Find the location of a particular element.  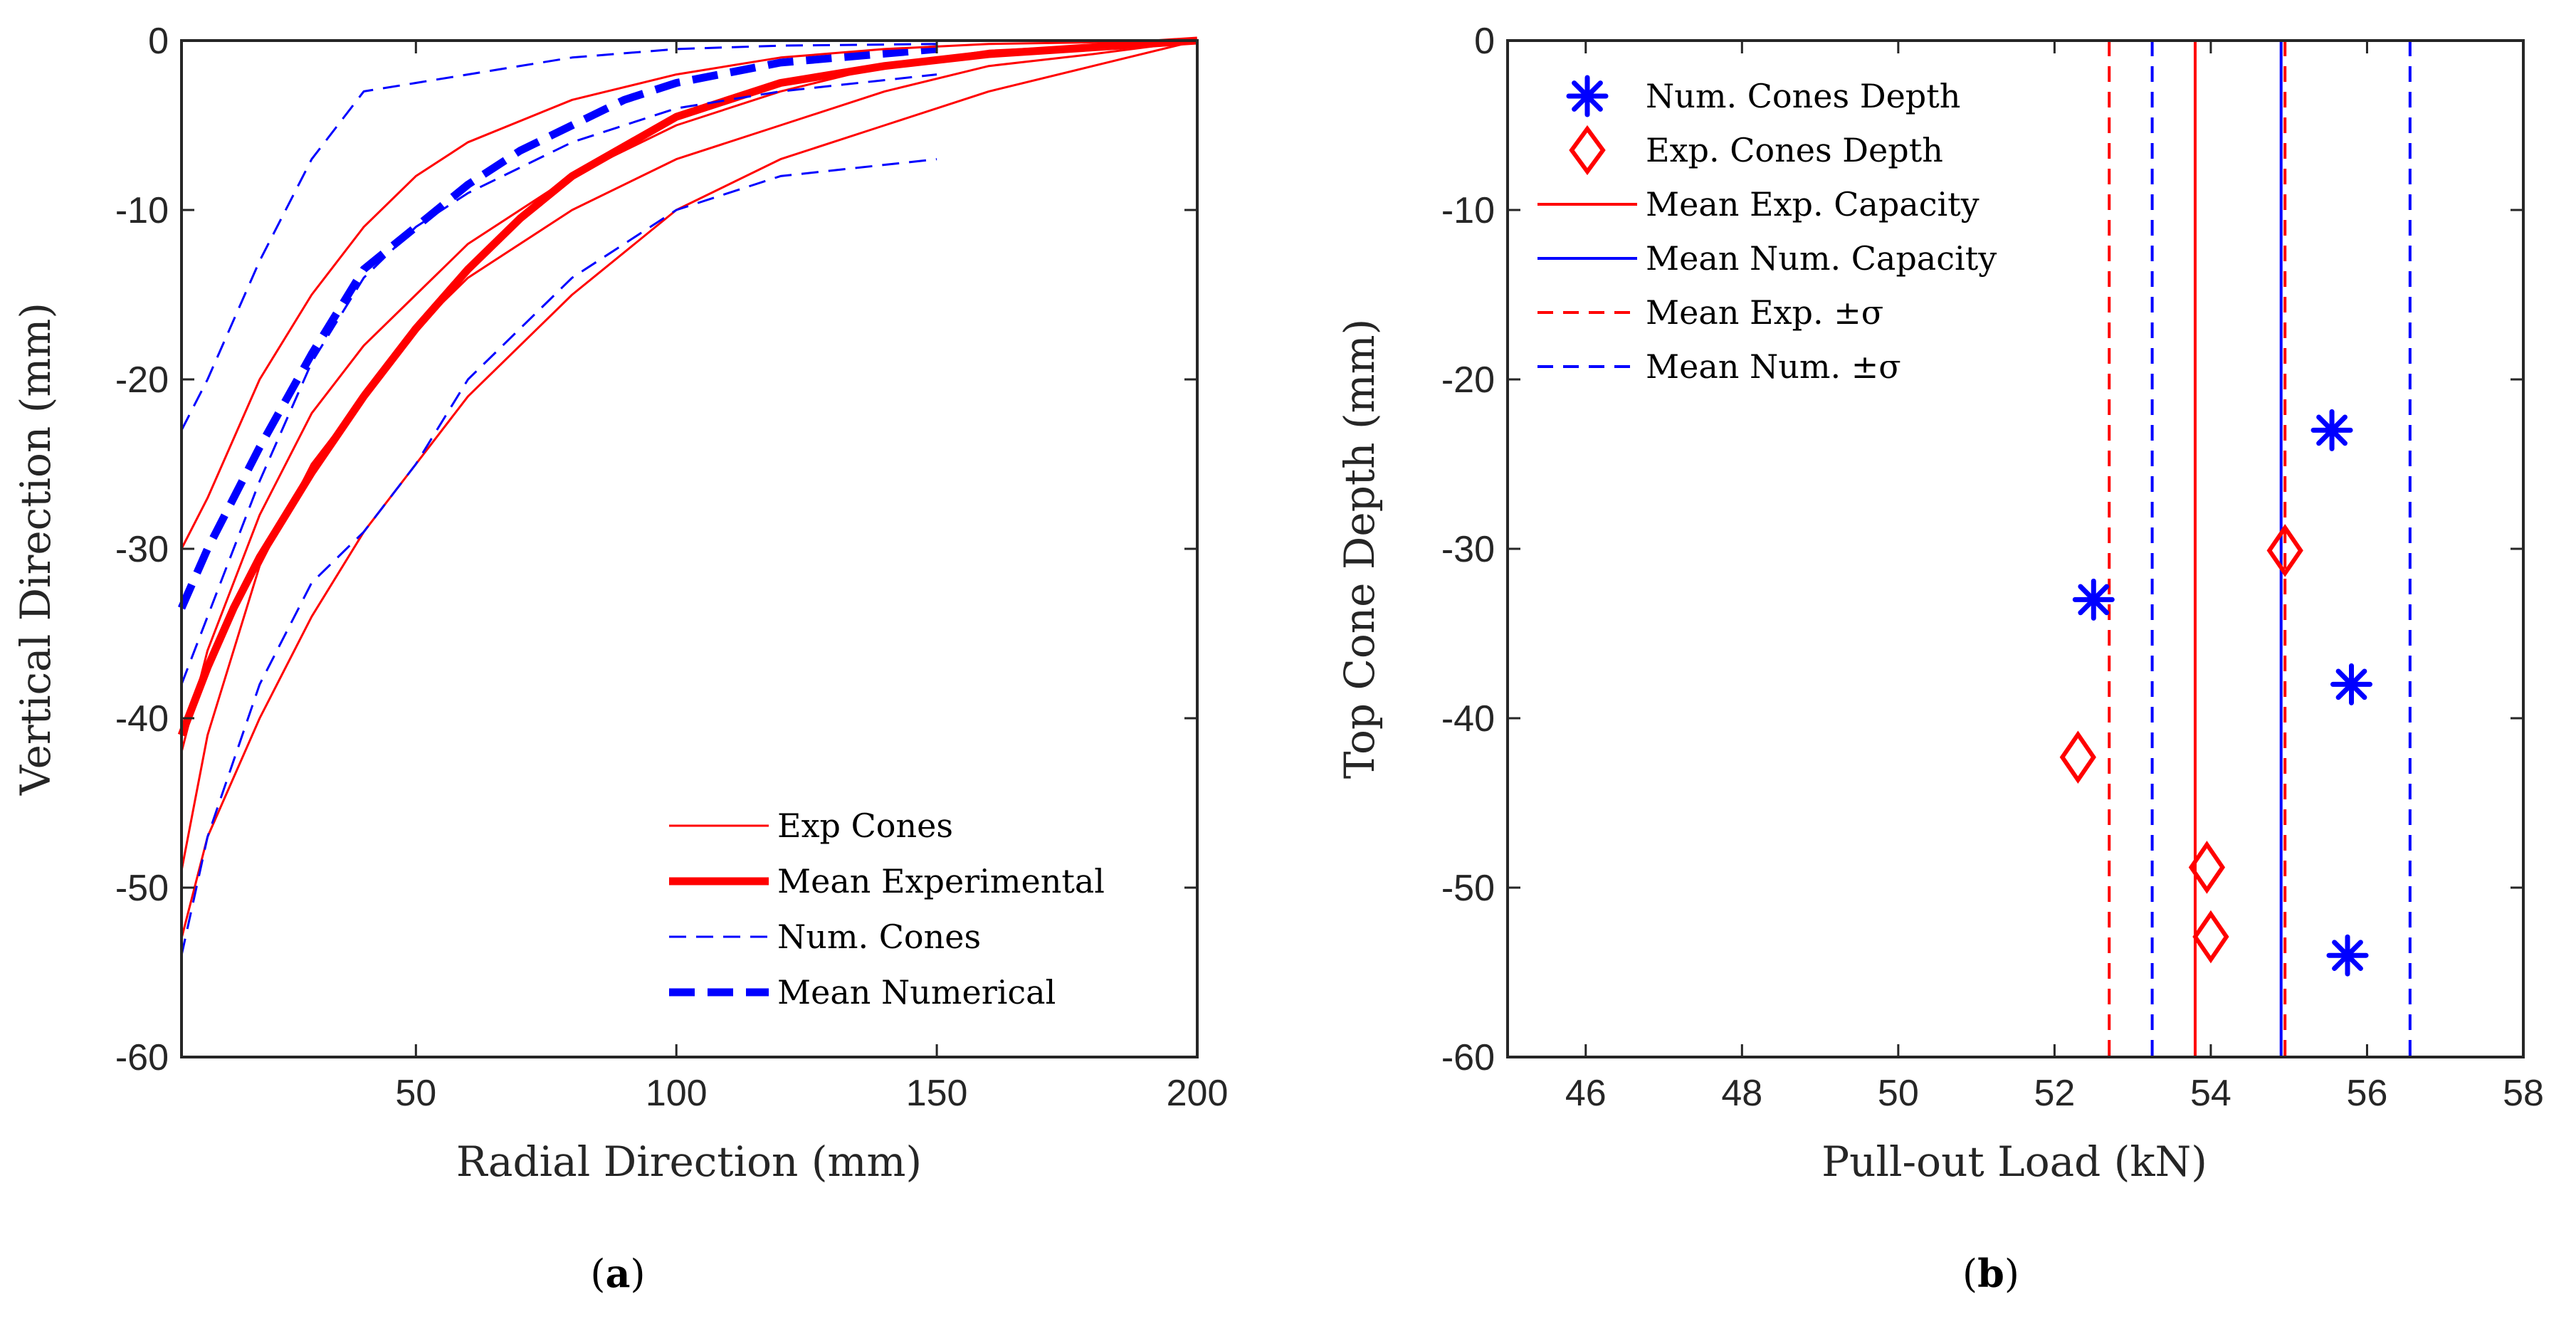

x-tick-label: 48 is located at coordinates (1742, 1094).